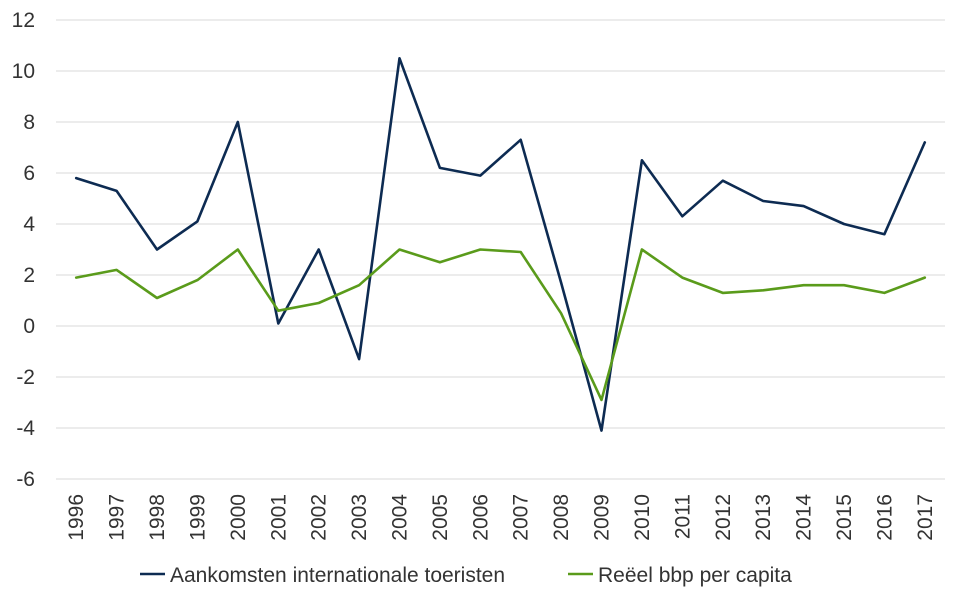 Image resolution: width=960 pixels, height=600 pixels. I want to click on x-tick-label: 2002, so click(319, 517).